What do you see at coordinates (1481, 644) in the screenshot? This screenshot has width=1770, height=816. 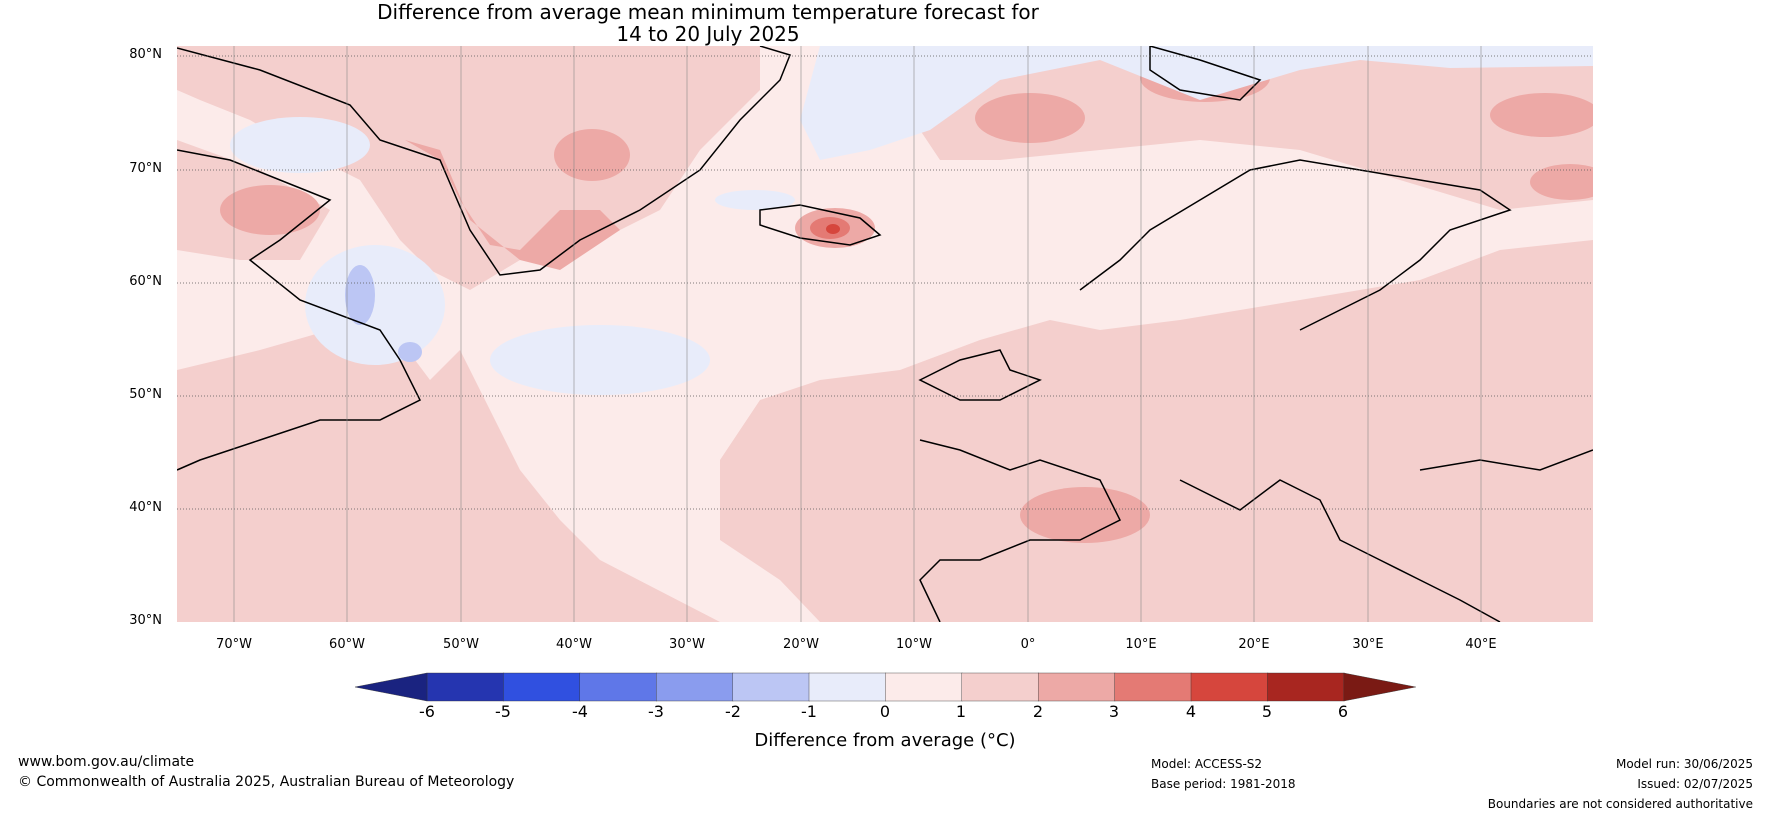 I see `lon-label: 40°E` at bounding box center [1481, 644].